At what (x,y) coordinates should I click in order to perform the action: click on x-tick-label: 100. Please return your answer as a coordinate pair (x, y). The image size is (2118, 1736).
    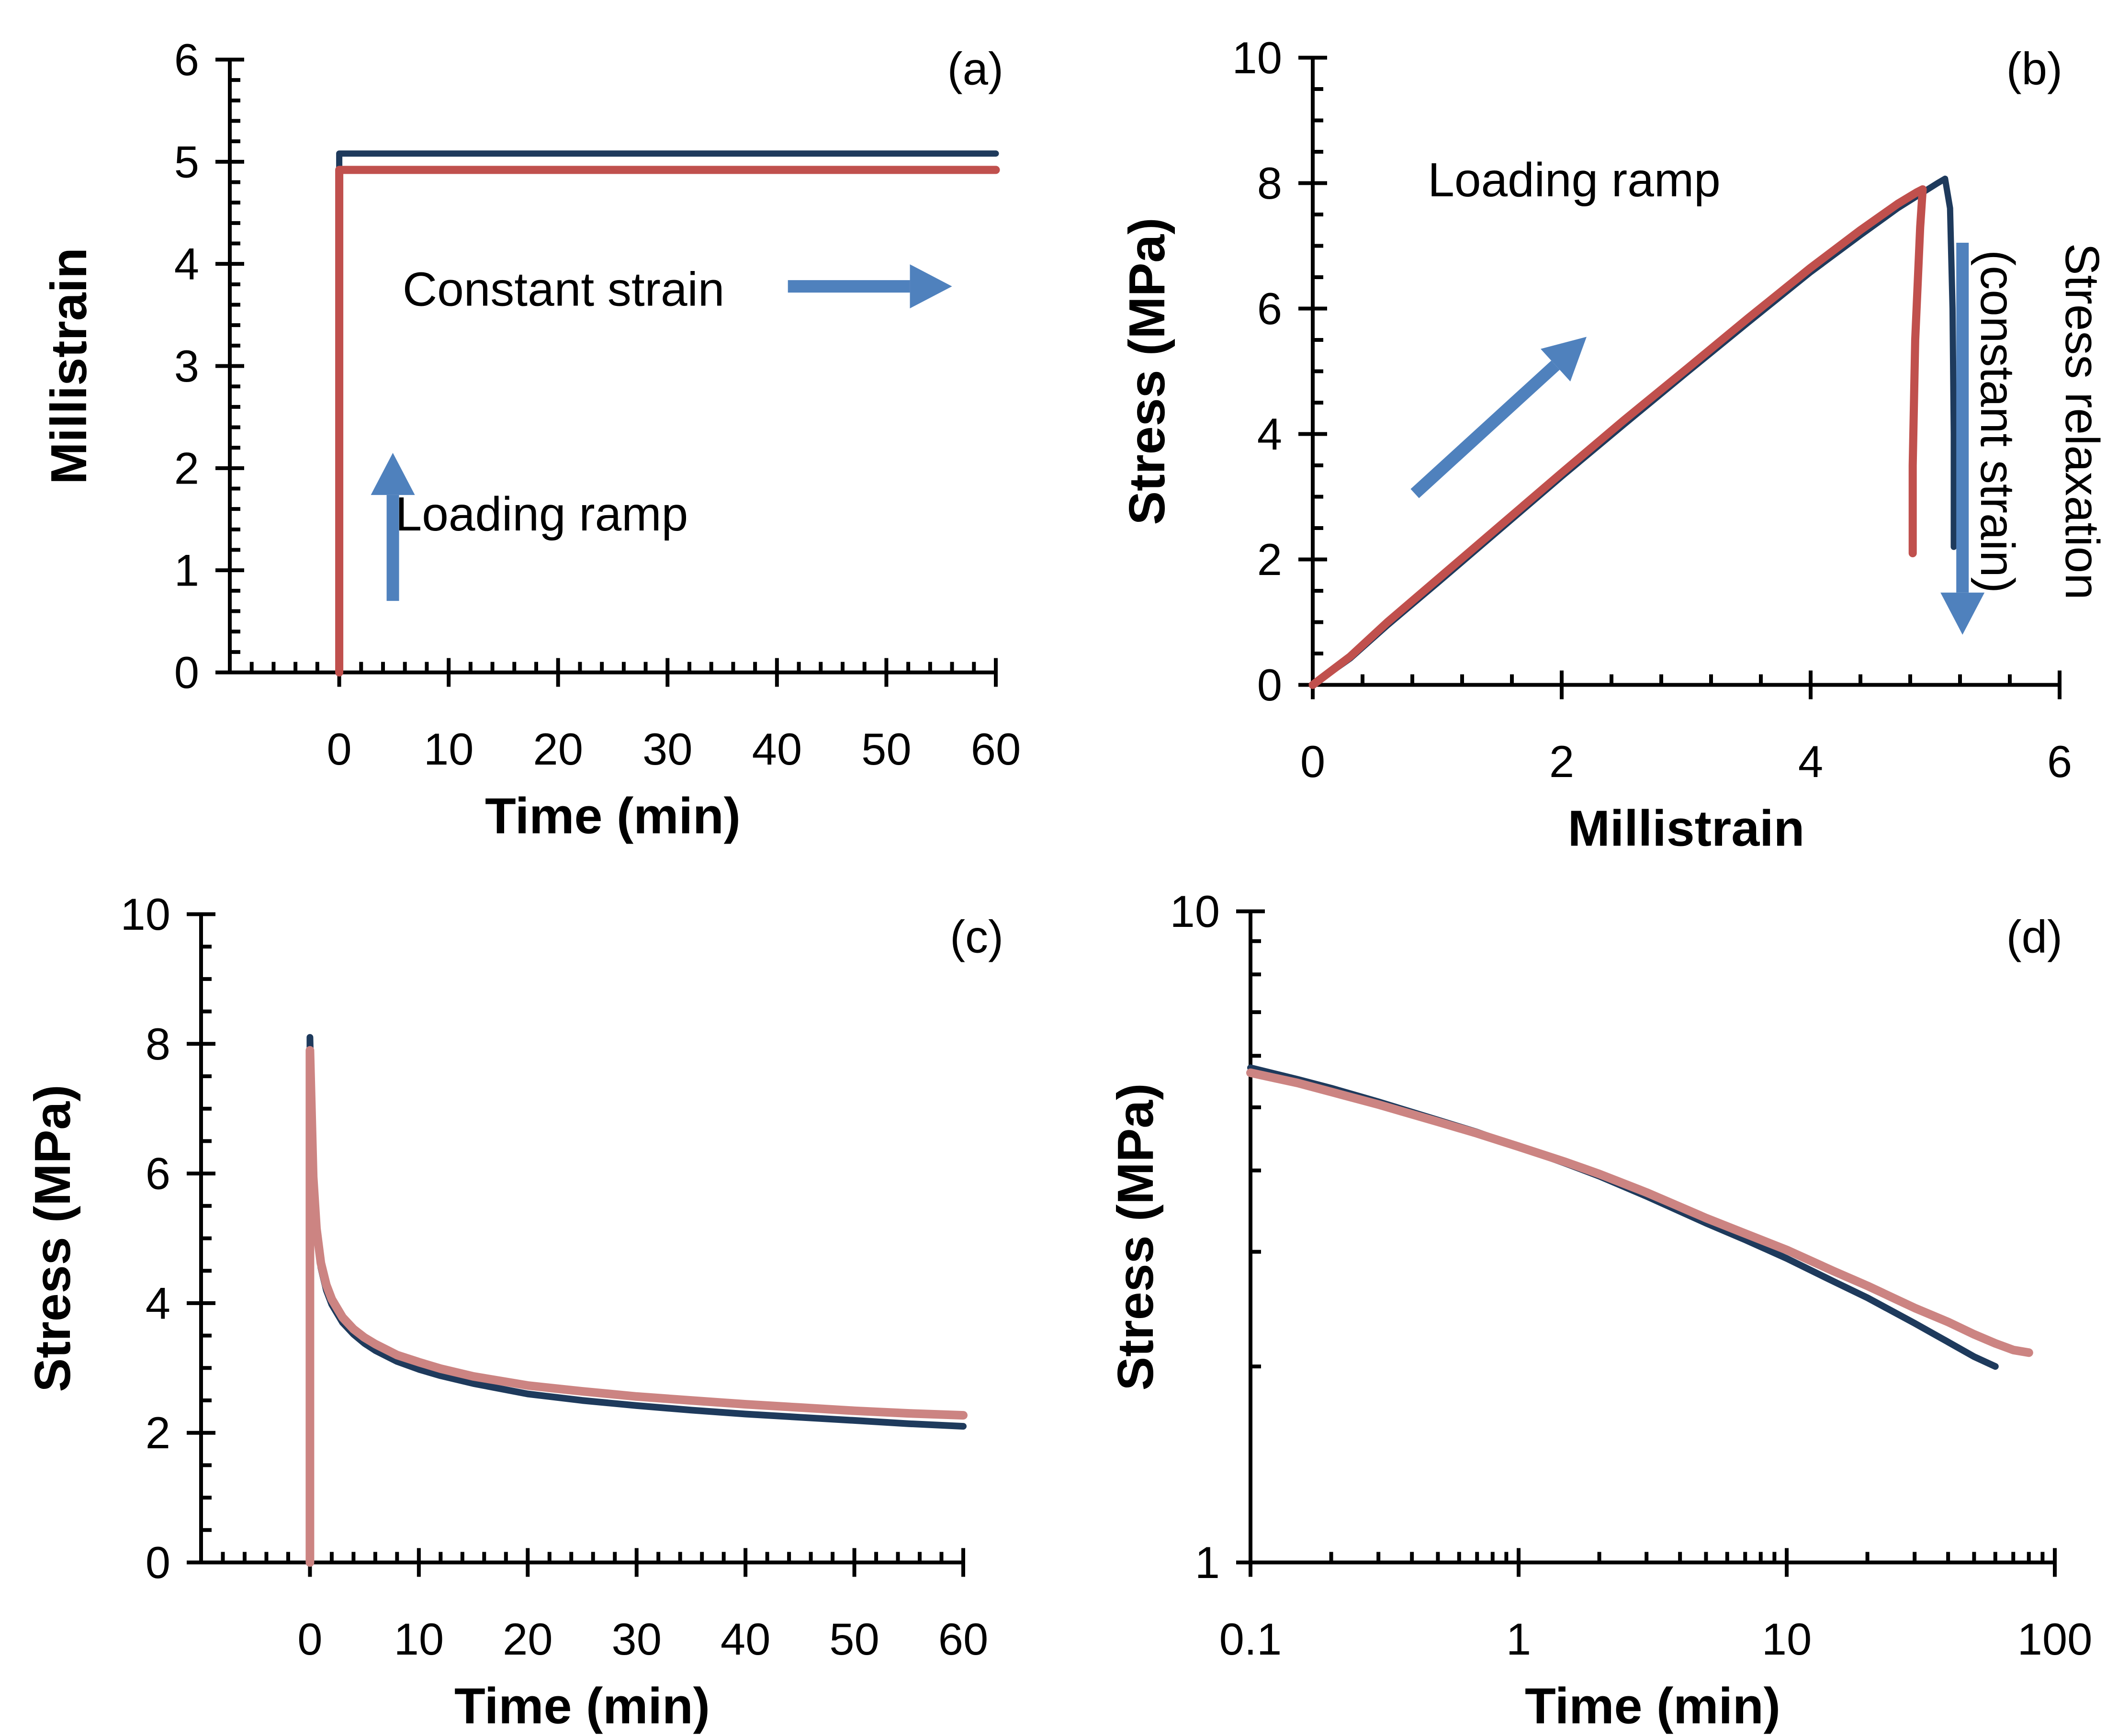
    Looking at the image, I should click on (2055, 1639).